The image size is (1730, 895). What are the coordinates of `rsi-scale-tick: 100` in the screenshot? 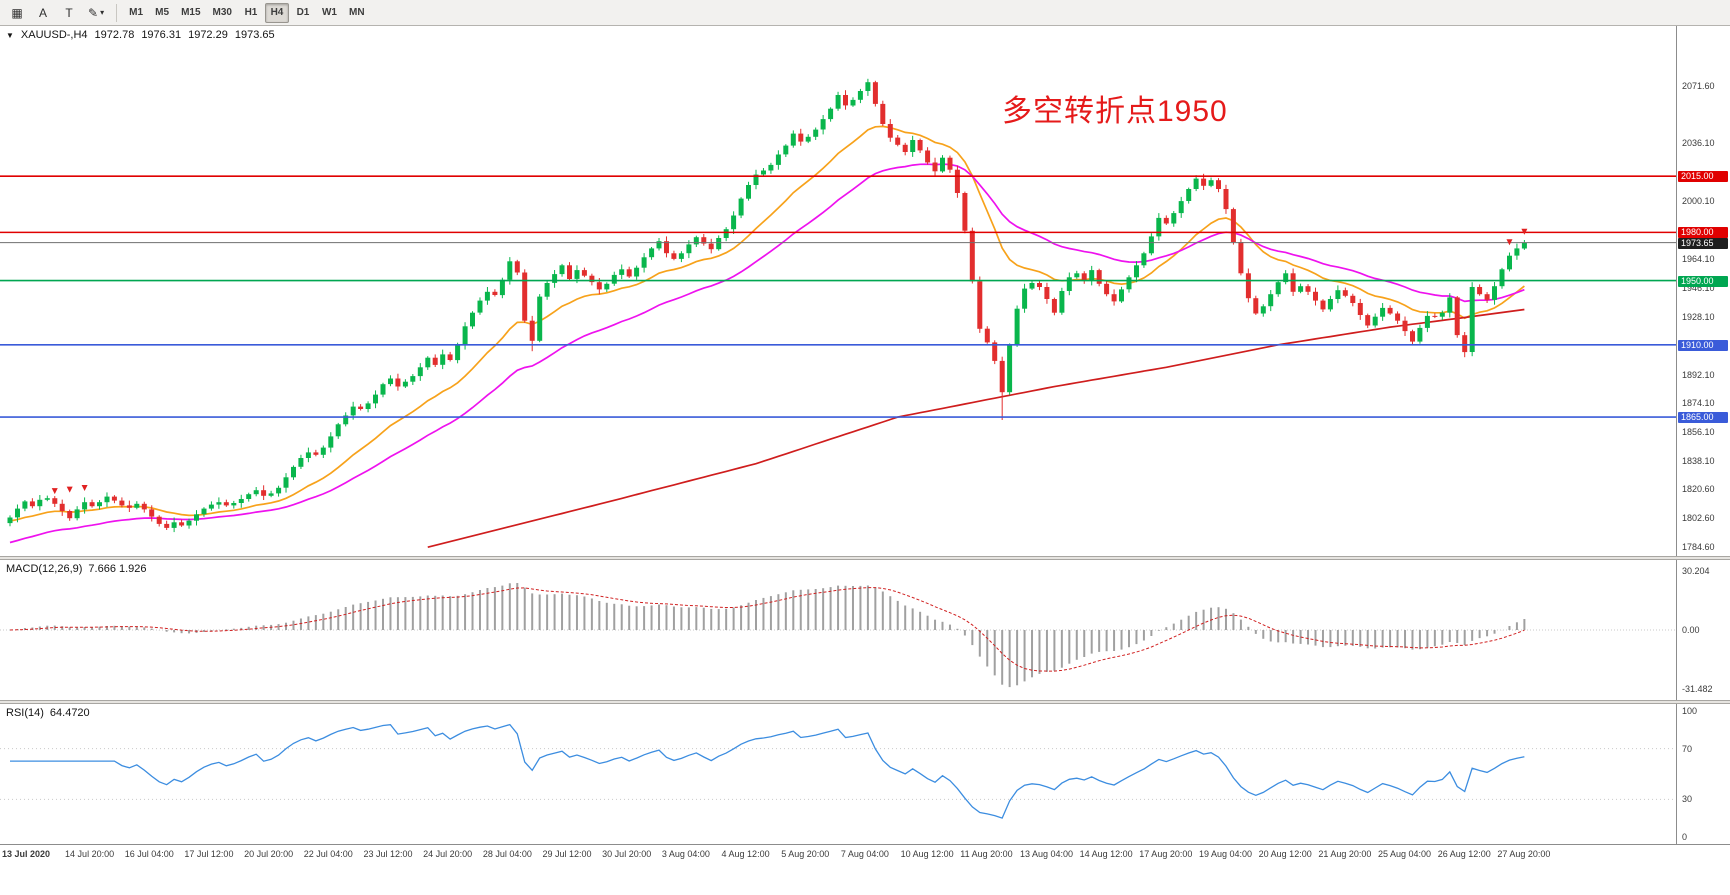 It's located at (1690, 710).